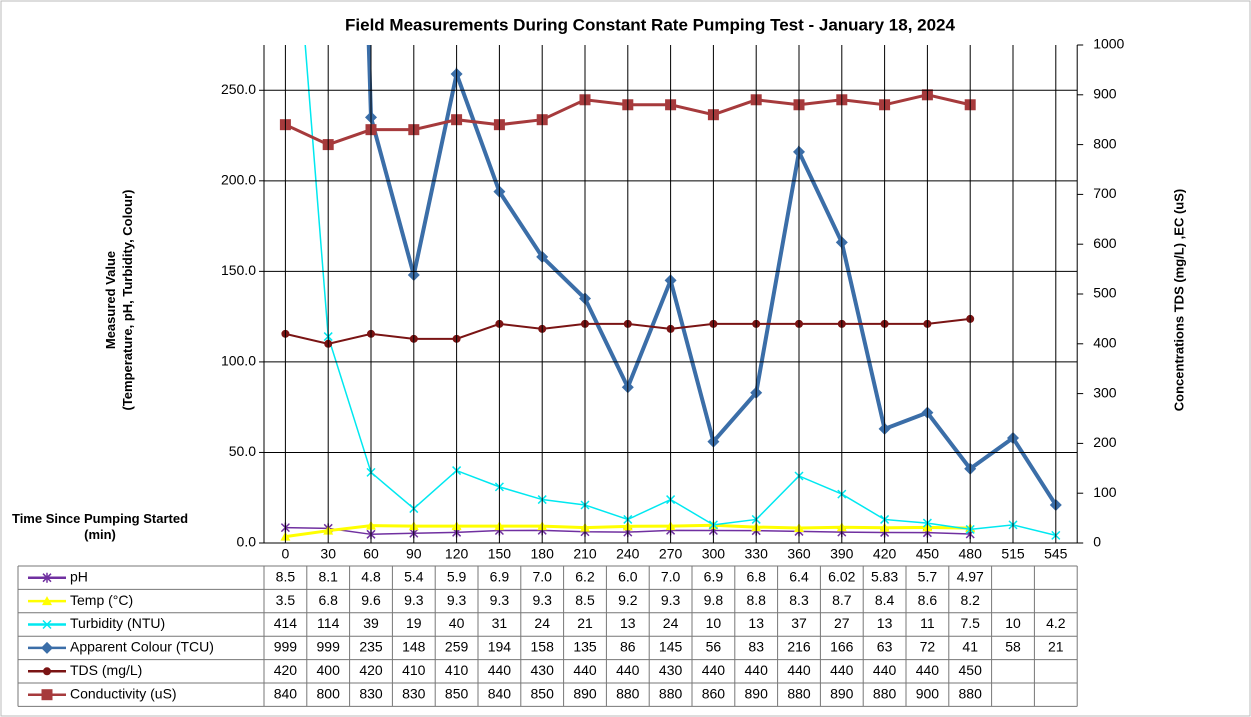 The image size is (1251, 717). Describe the element at coordinates (799, 623) in the screenshot. I see `table-cell: 37` at that location.